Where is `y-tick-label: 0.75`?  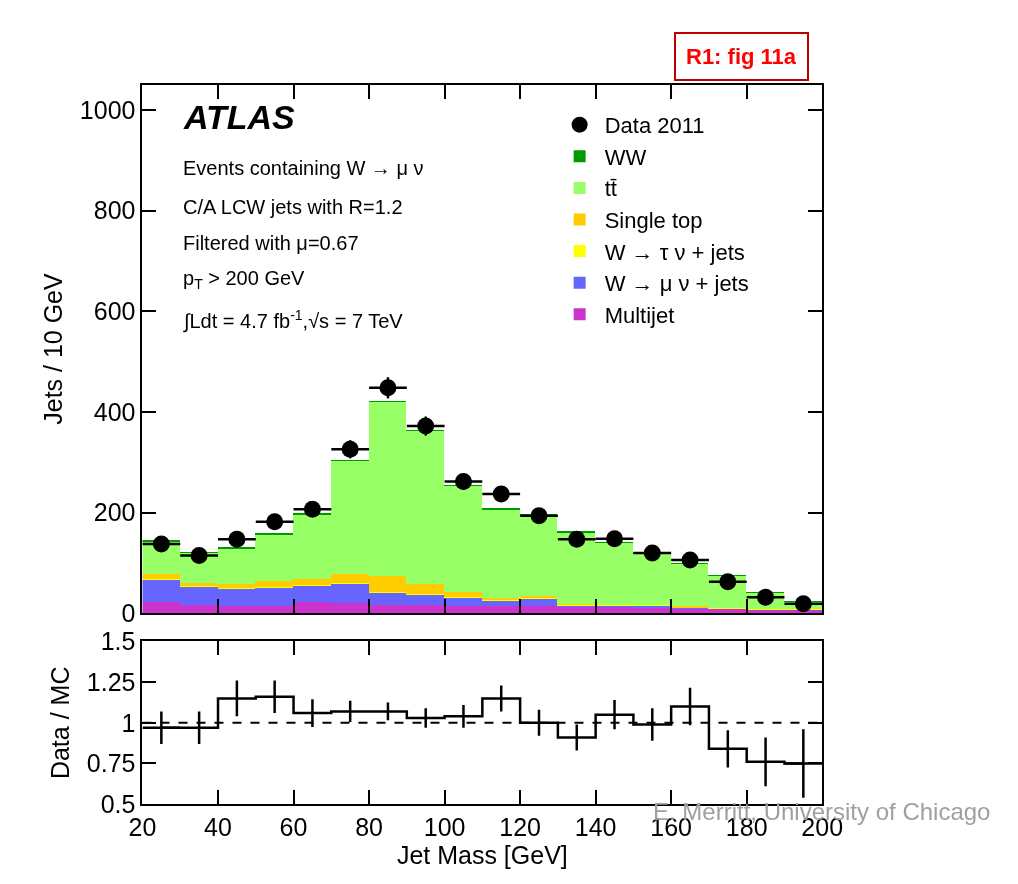 y-tick-label: 0.75 is located at coordinates (111, 763).